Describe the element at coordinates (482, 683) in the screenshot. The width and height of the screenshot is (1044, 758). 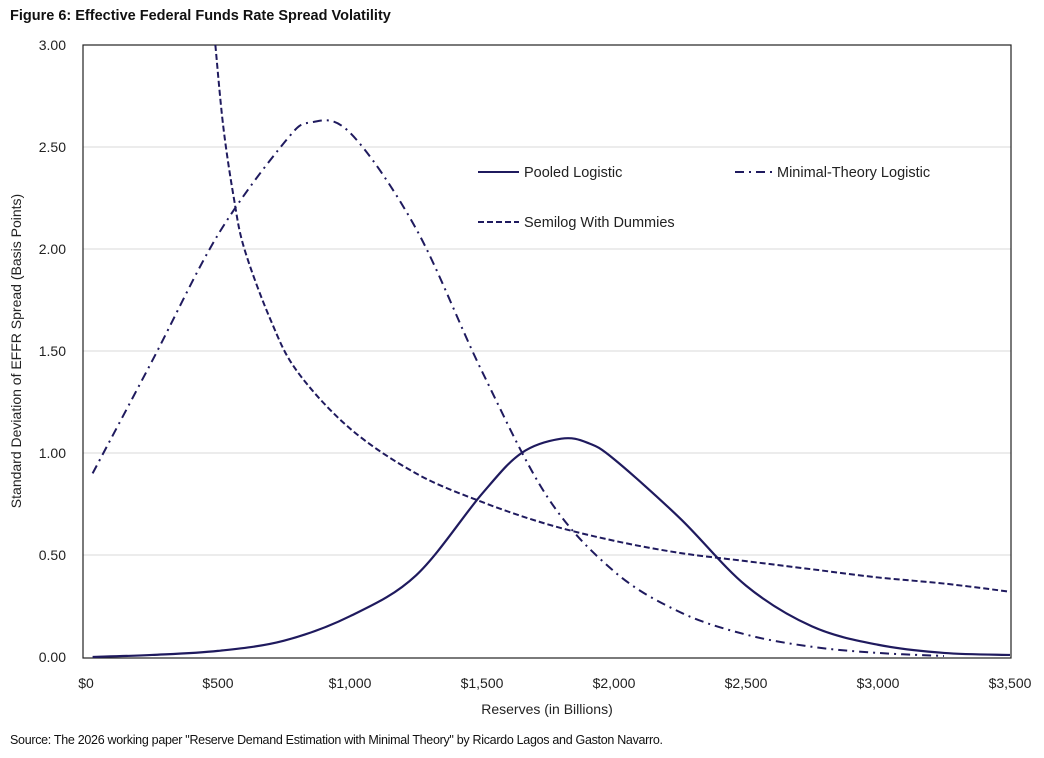
I see `x-tick-label: $1,500` at that location.